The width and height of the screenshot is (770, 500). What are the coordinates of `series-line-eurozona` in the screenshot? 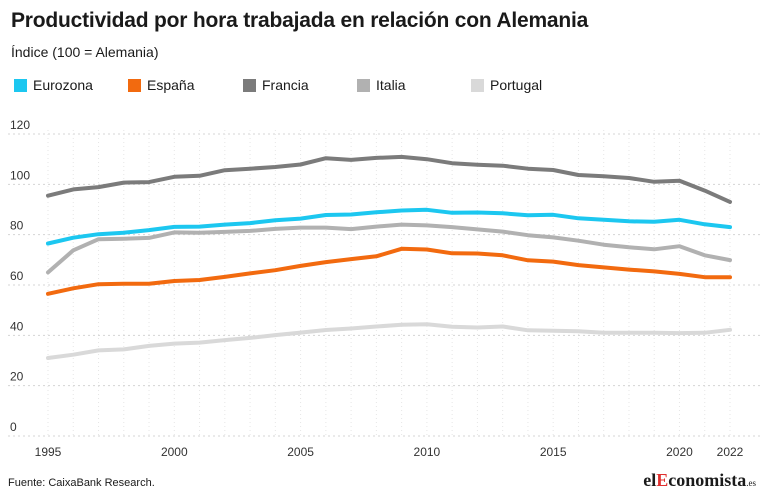 It's located at (389, 226).